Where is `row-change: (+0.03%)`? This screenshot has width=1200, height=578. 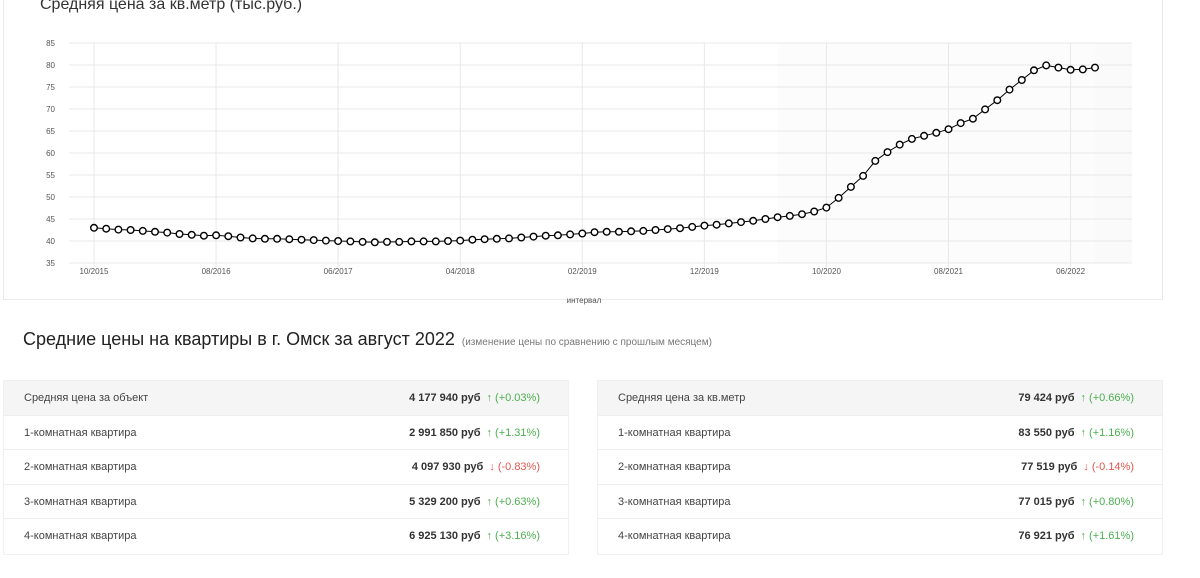 row-change: (+0.03%) is located at coordinates (517, 398).